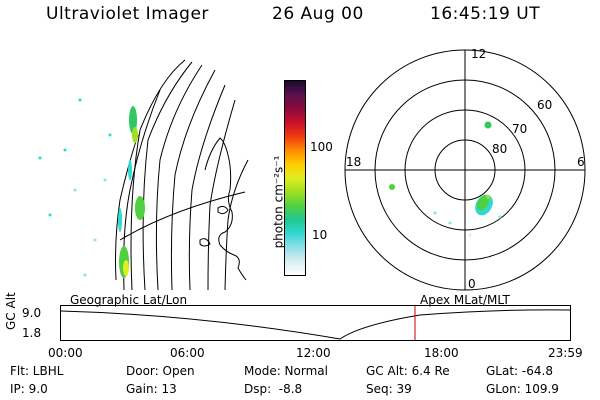  I want to click on glon-info: GLon: 109.9, so click(522, 389).